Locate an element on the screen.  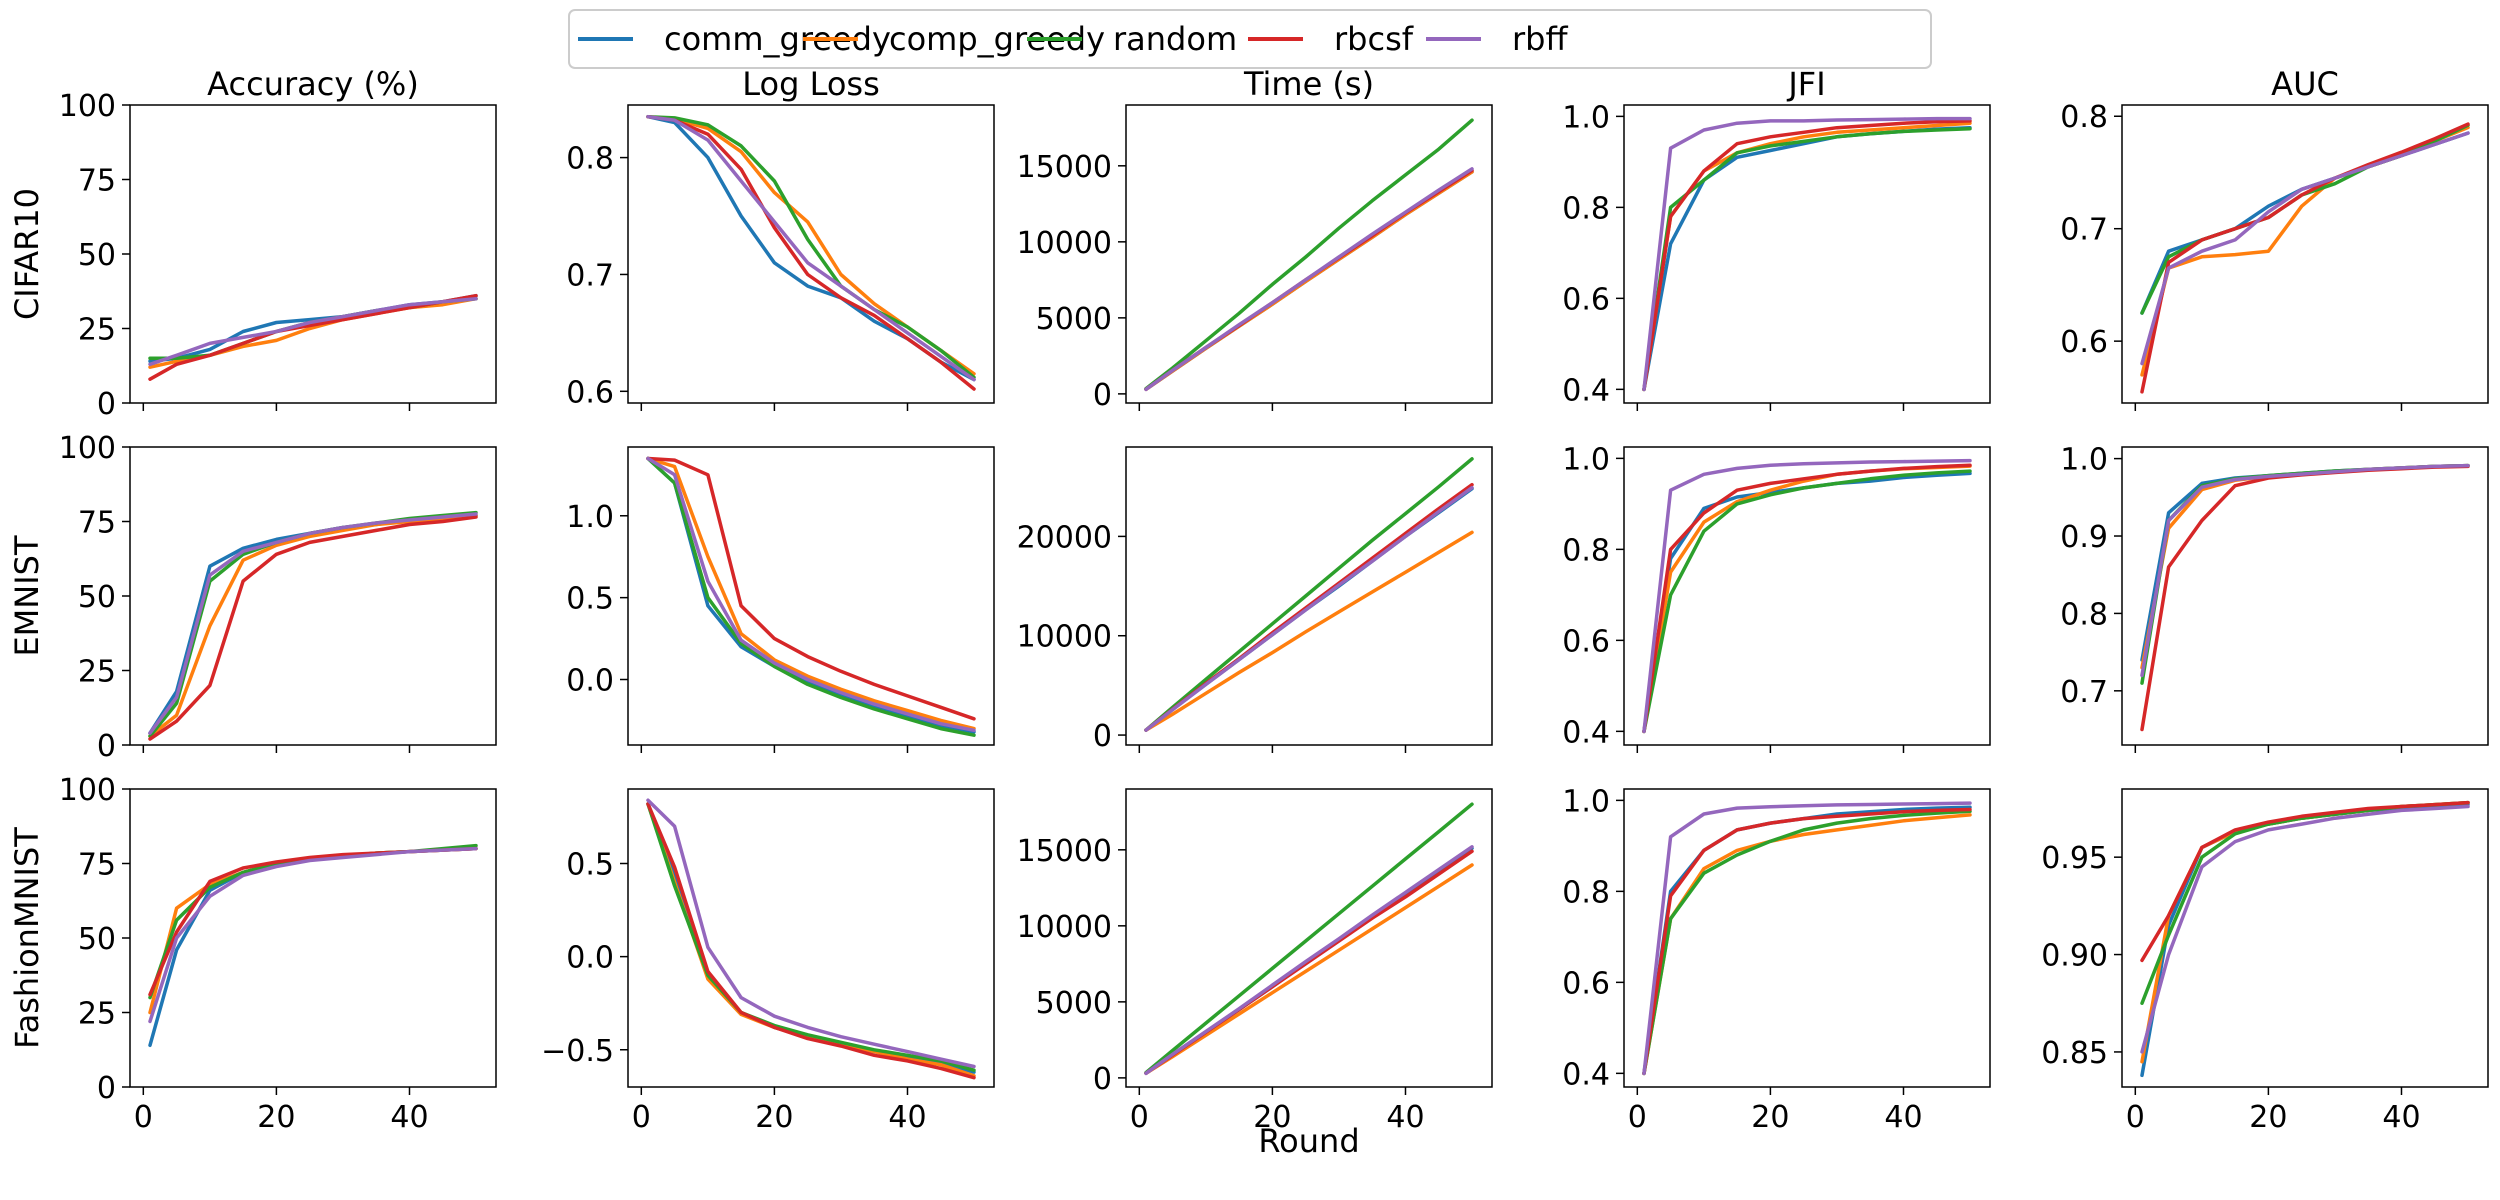
subplot-cifar10-auc: AUC 0.6 0.7 0.8 is located at coordinates (2274, 238).